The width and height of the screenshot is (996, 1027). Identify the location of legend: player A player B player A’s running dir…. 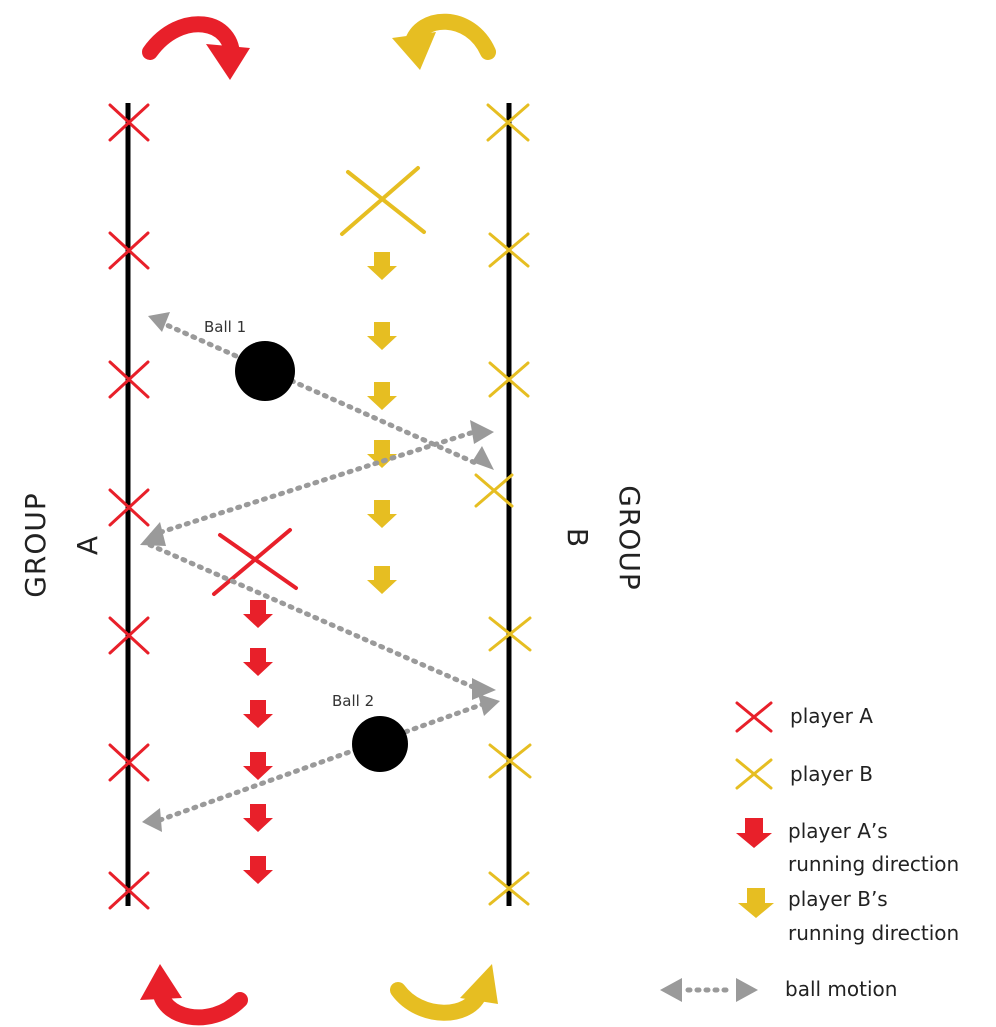
(809, 851).